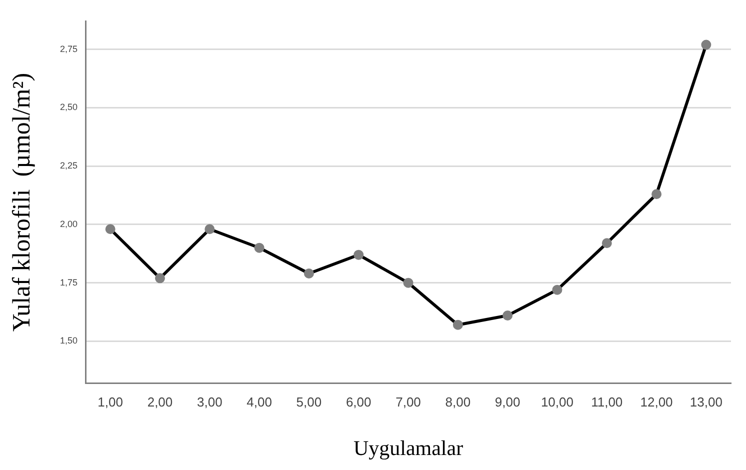 The image size is (746, 470). I want to click on x-tick-label: 10,00, so click(557, 402).